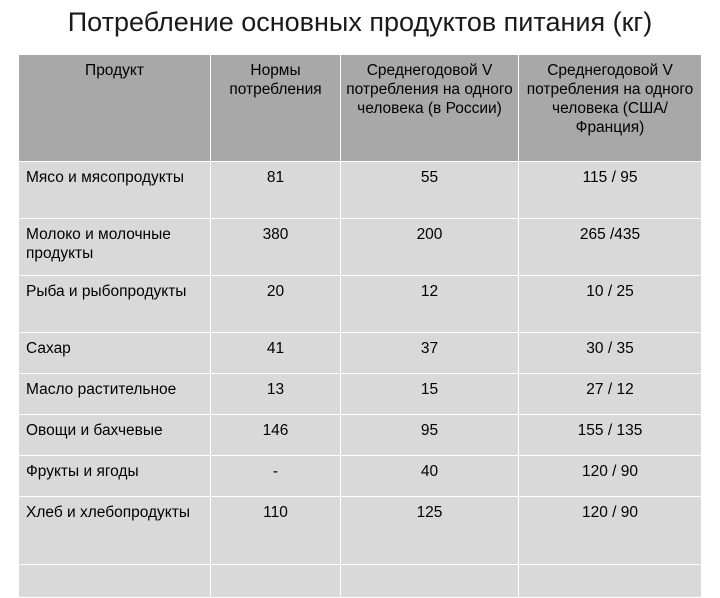 The height and width of the screenshot is (598, 720). Describe the element at coordinates (275, 530) in the screenshot. I see `norm-value: 110` at that location.